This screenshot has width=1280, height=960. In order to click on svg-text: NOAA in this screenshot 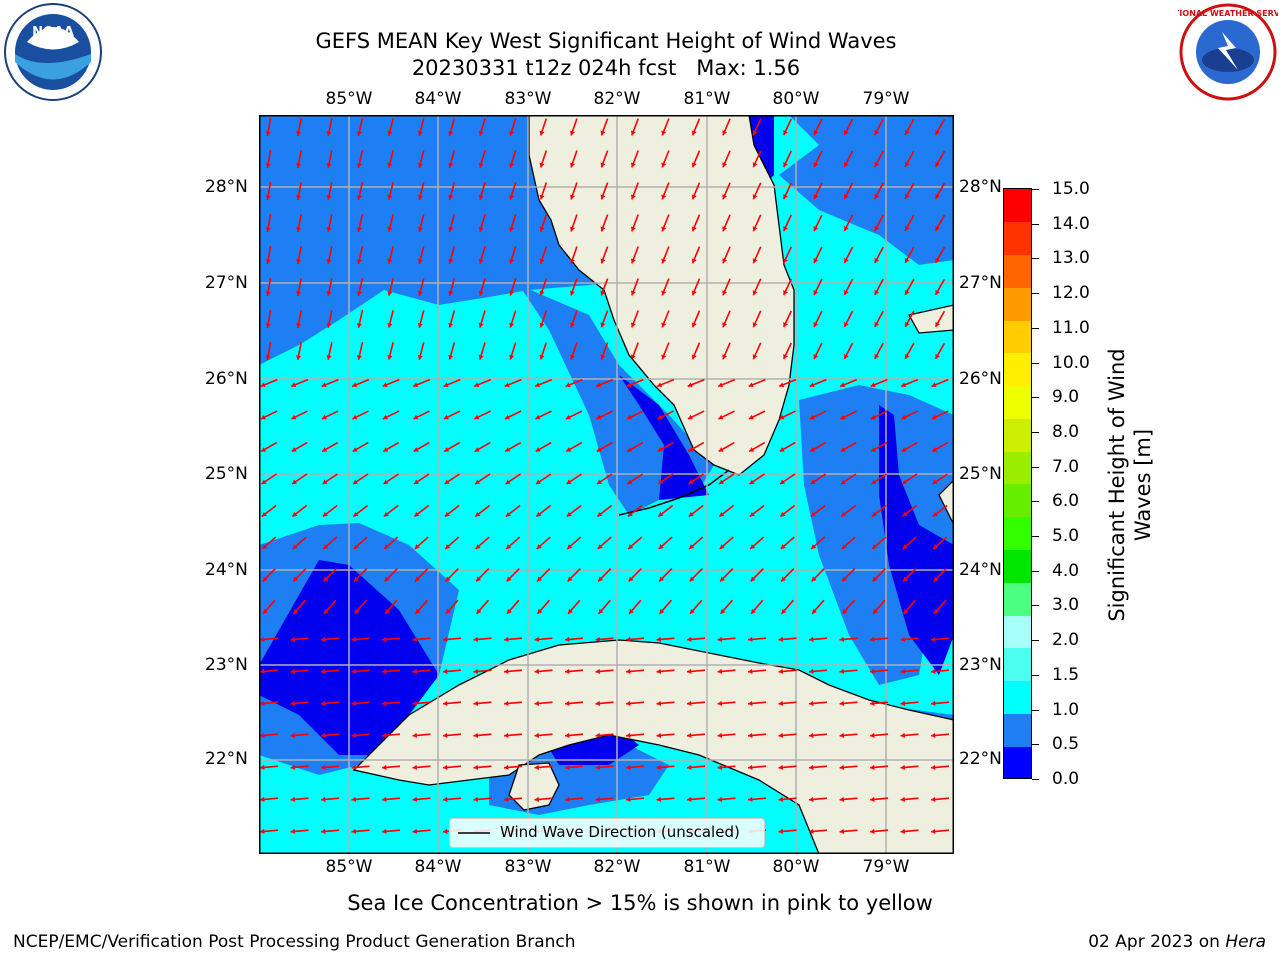, I will do `click(53, 32)`.